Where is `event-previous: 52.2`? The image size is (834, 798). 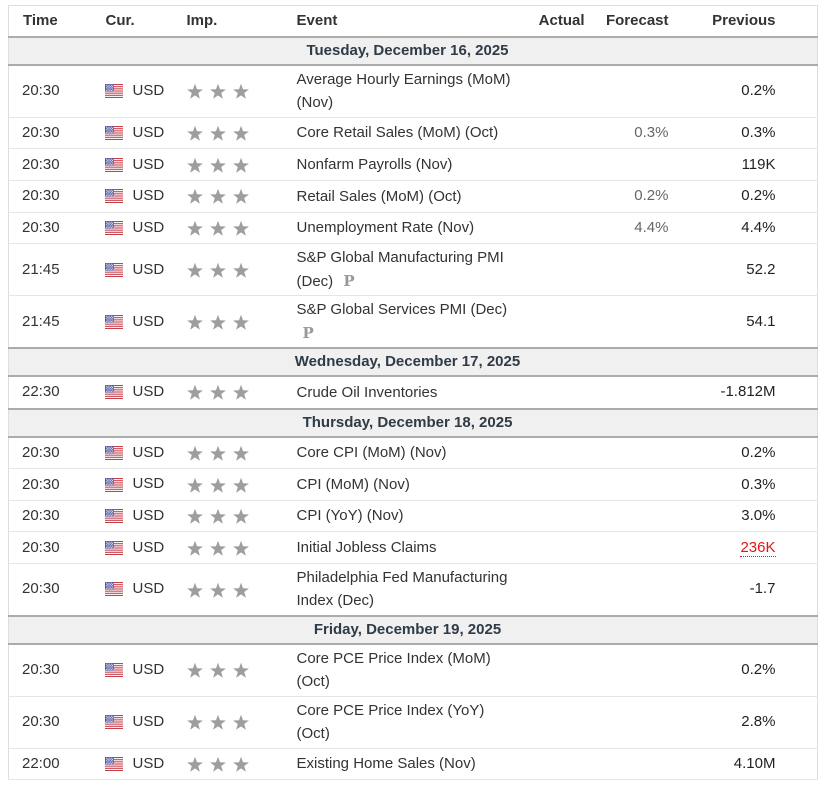 event-previous: 52.2 is located at coordinates (732, 270).